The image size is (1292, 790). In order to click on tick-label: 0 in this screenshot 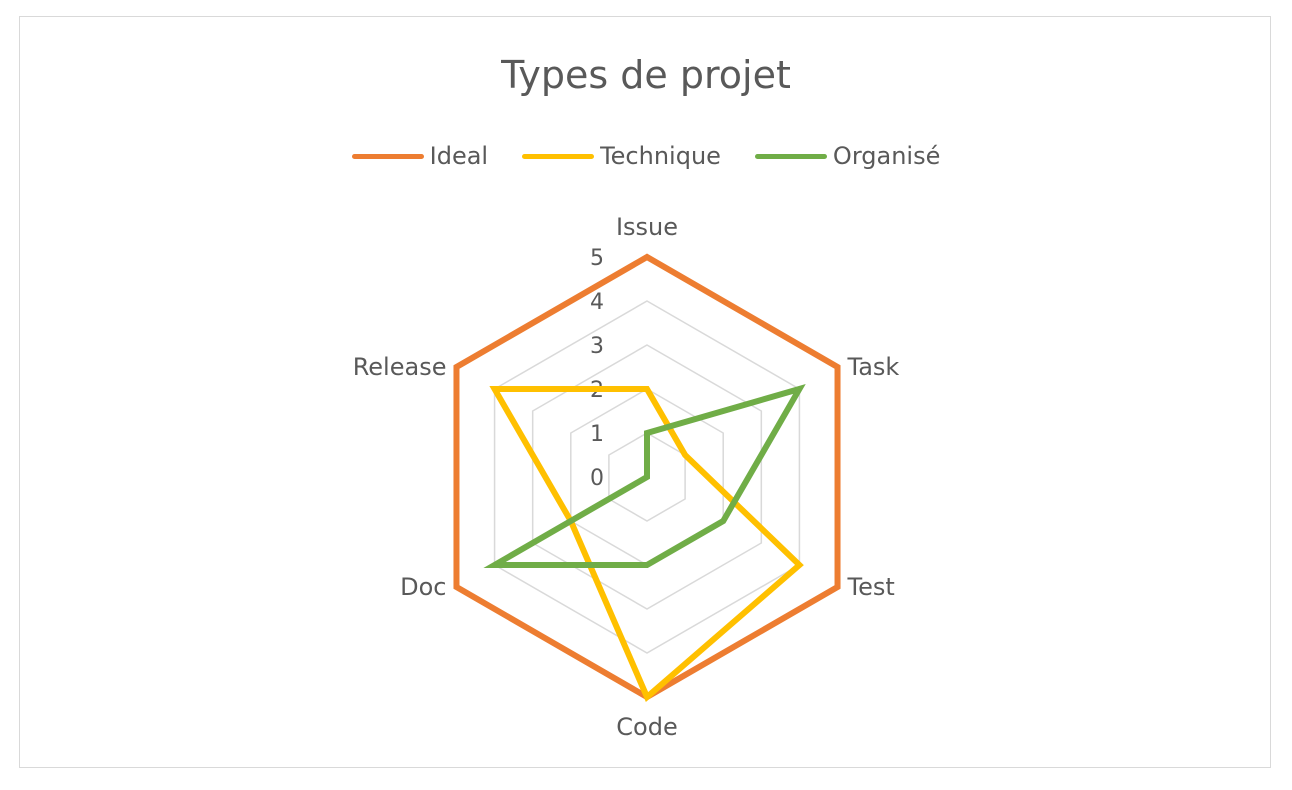, I will do `click(597, 478)`.